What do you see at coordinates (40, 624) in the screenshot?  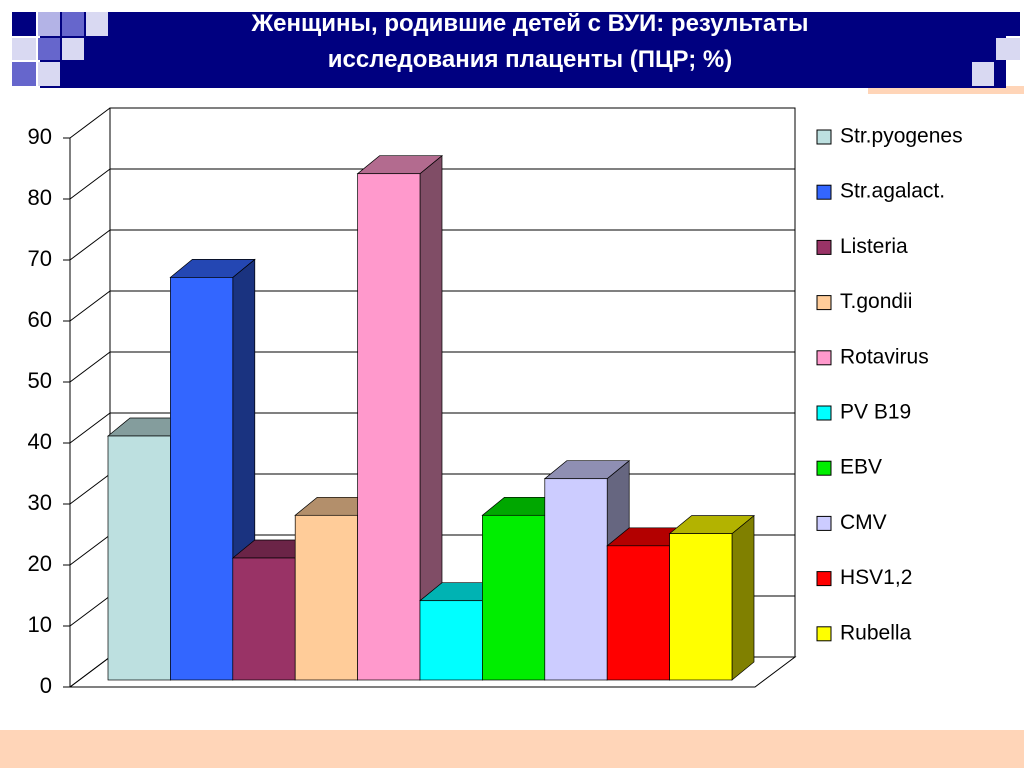 I see `y-tick-label: 10` at bounding box center [40, 624].